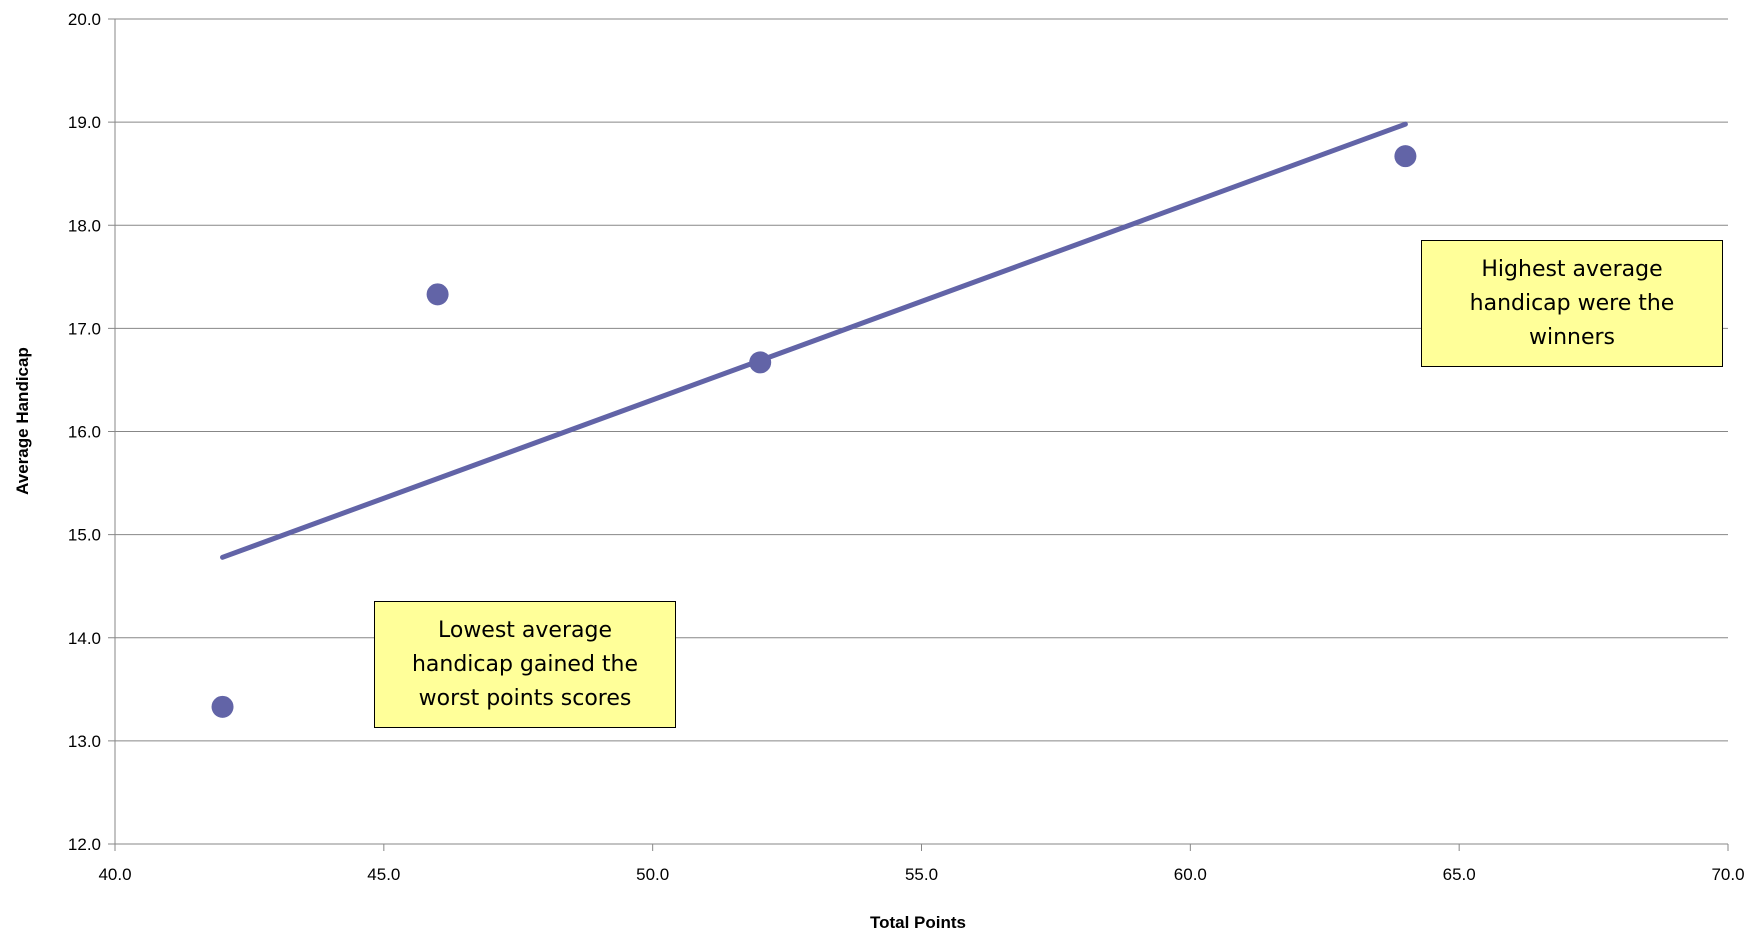  What do you see at coordinates (84, 741) in the screenshot?
I see `y-tick-label: 13.0` at bounding box center [84, 741].